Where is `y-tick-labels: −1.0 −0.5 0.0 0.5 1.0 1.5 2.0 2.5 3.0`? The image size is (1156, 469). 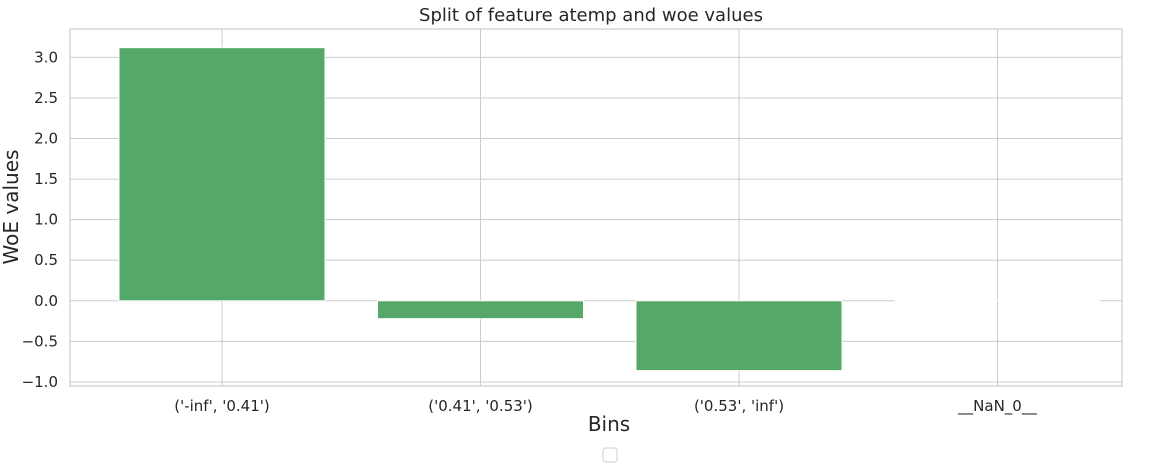
y-tick-labels: −1.0 −0.5 0.0 0.5 1.0 1.5 2.0 2.5 3.0 is located at coordinates (40, 219).